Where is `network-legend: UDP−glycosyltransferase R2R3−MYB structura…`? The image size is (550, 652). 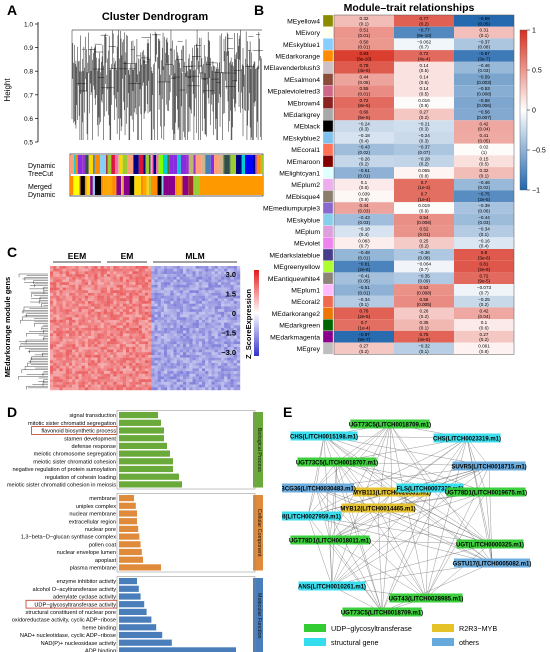 network-legend: UDP−glycosyltransferase R2R3−MYB structura… is located at coordinates (400, 635).